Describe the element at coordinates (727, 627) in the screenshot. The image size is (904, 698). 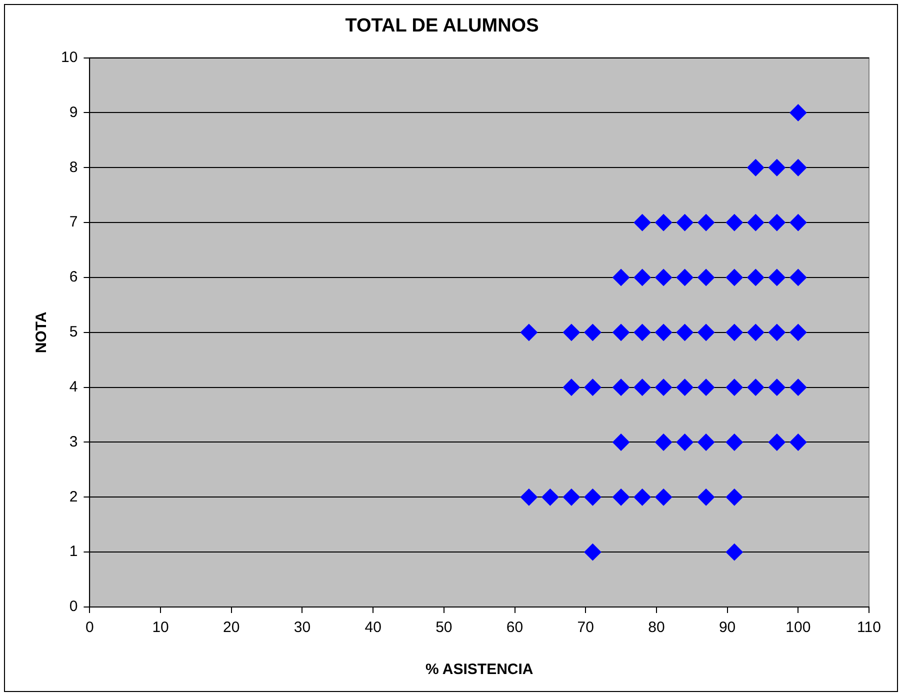
I see `x-tick-label: 90` at that location.